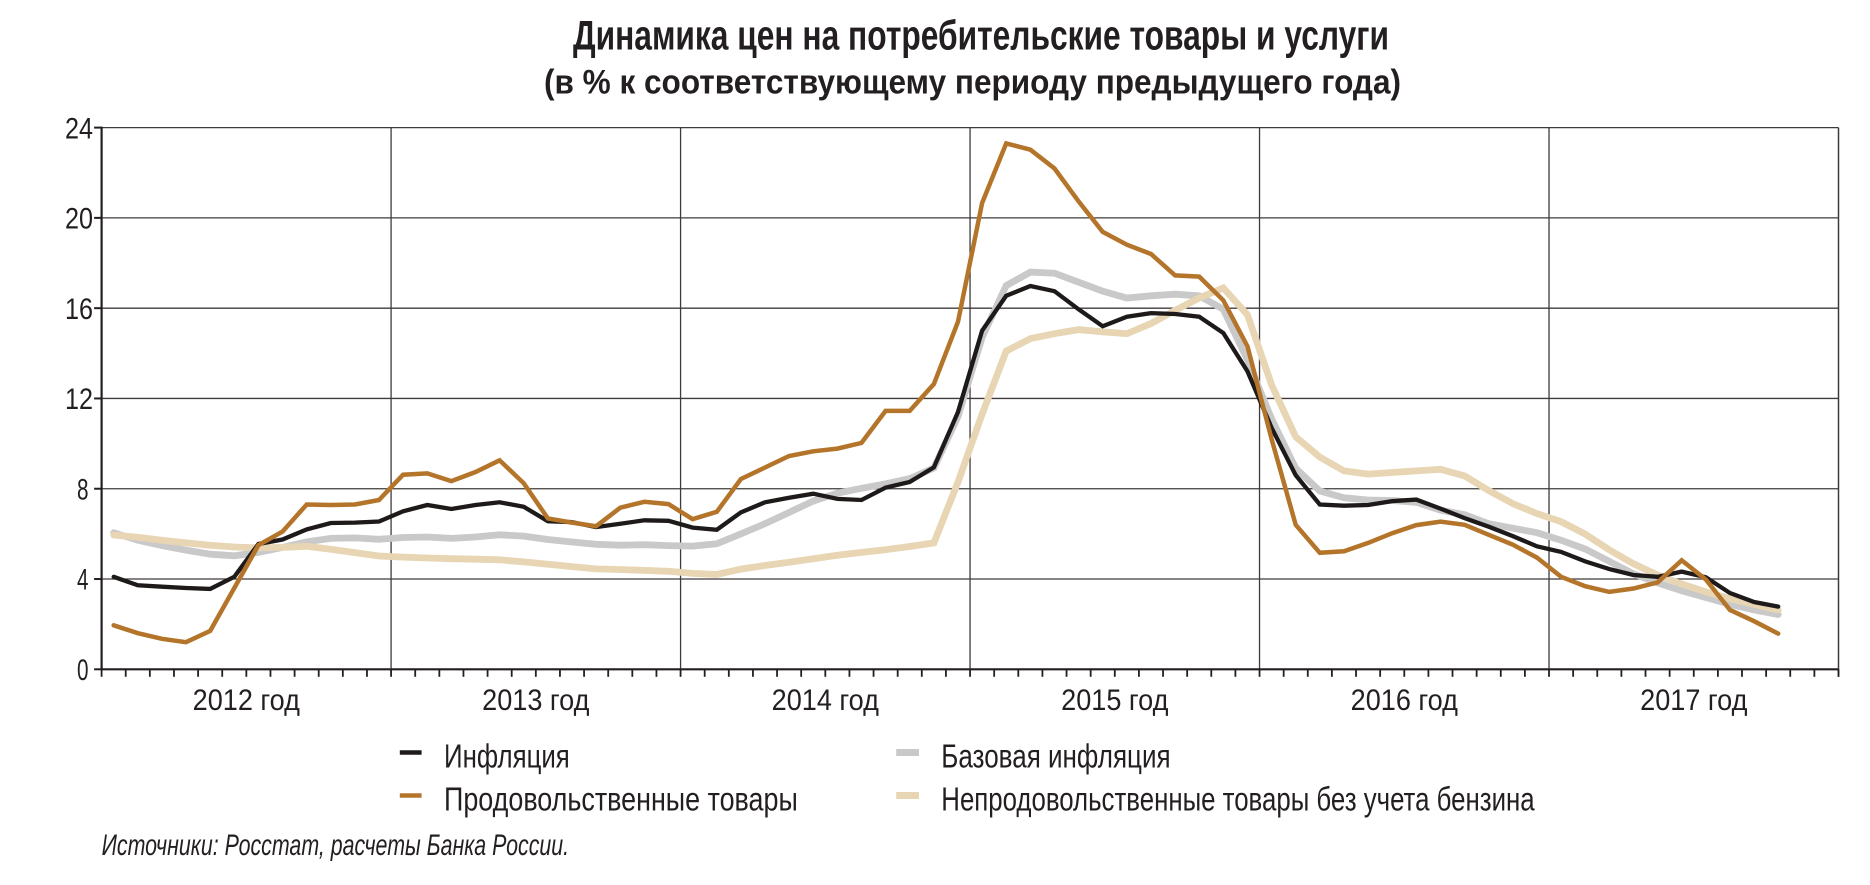 This screenshot has width=1870, height=885. Describe the element at coordinates (825, 700) in the screenshot. I see `svg-text: 2014 год` at that location.